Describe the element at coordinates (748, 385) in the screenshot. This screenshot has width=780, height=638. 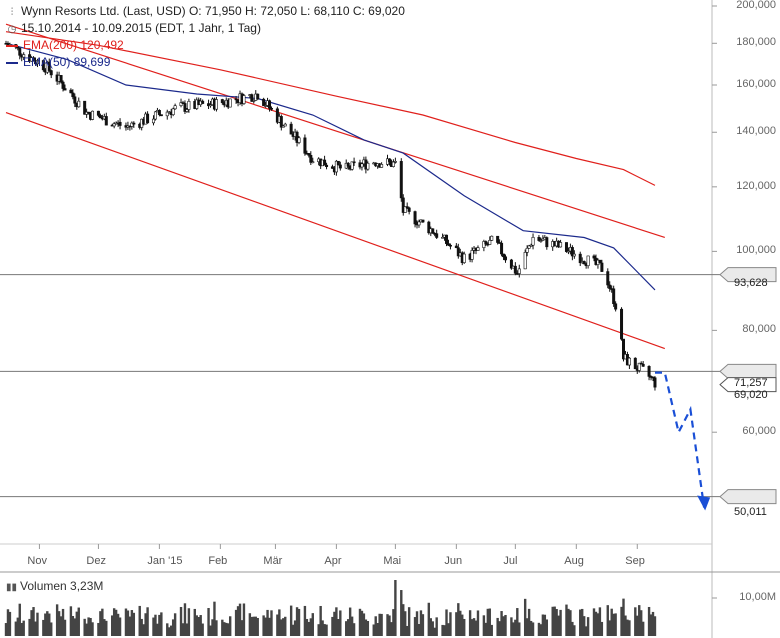
I see `last-price-tag-box` at that location.